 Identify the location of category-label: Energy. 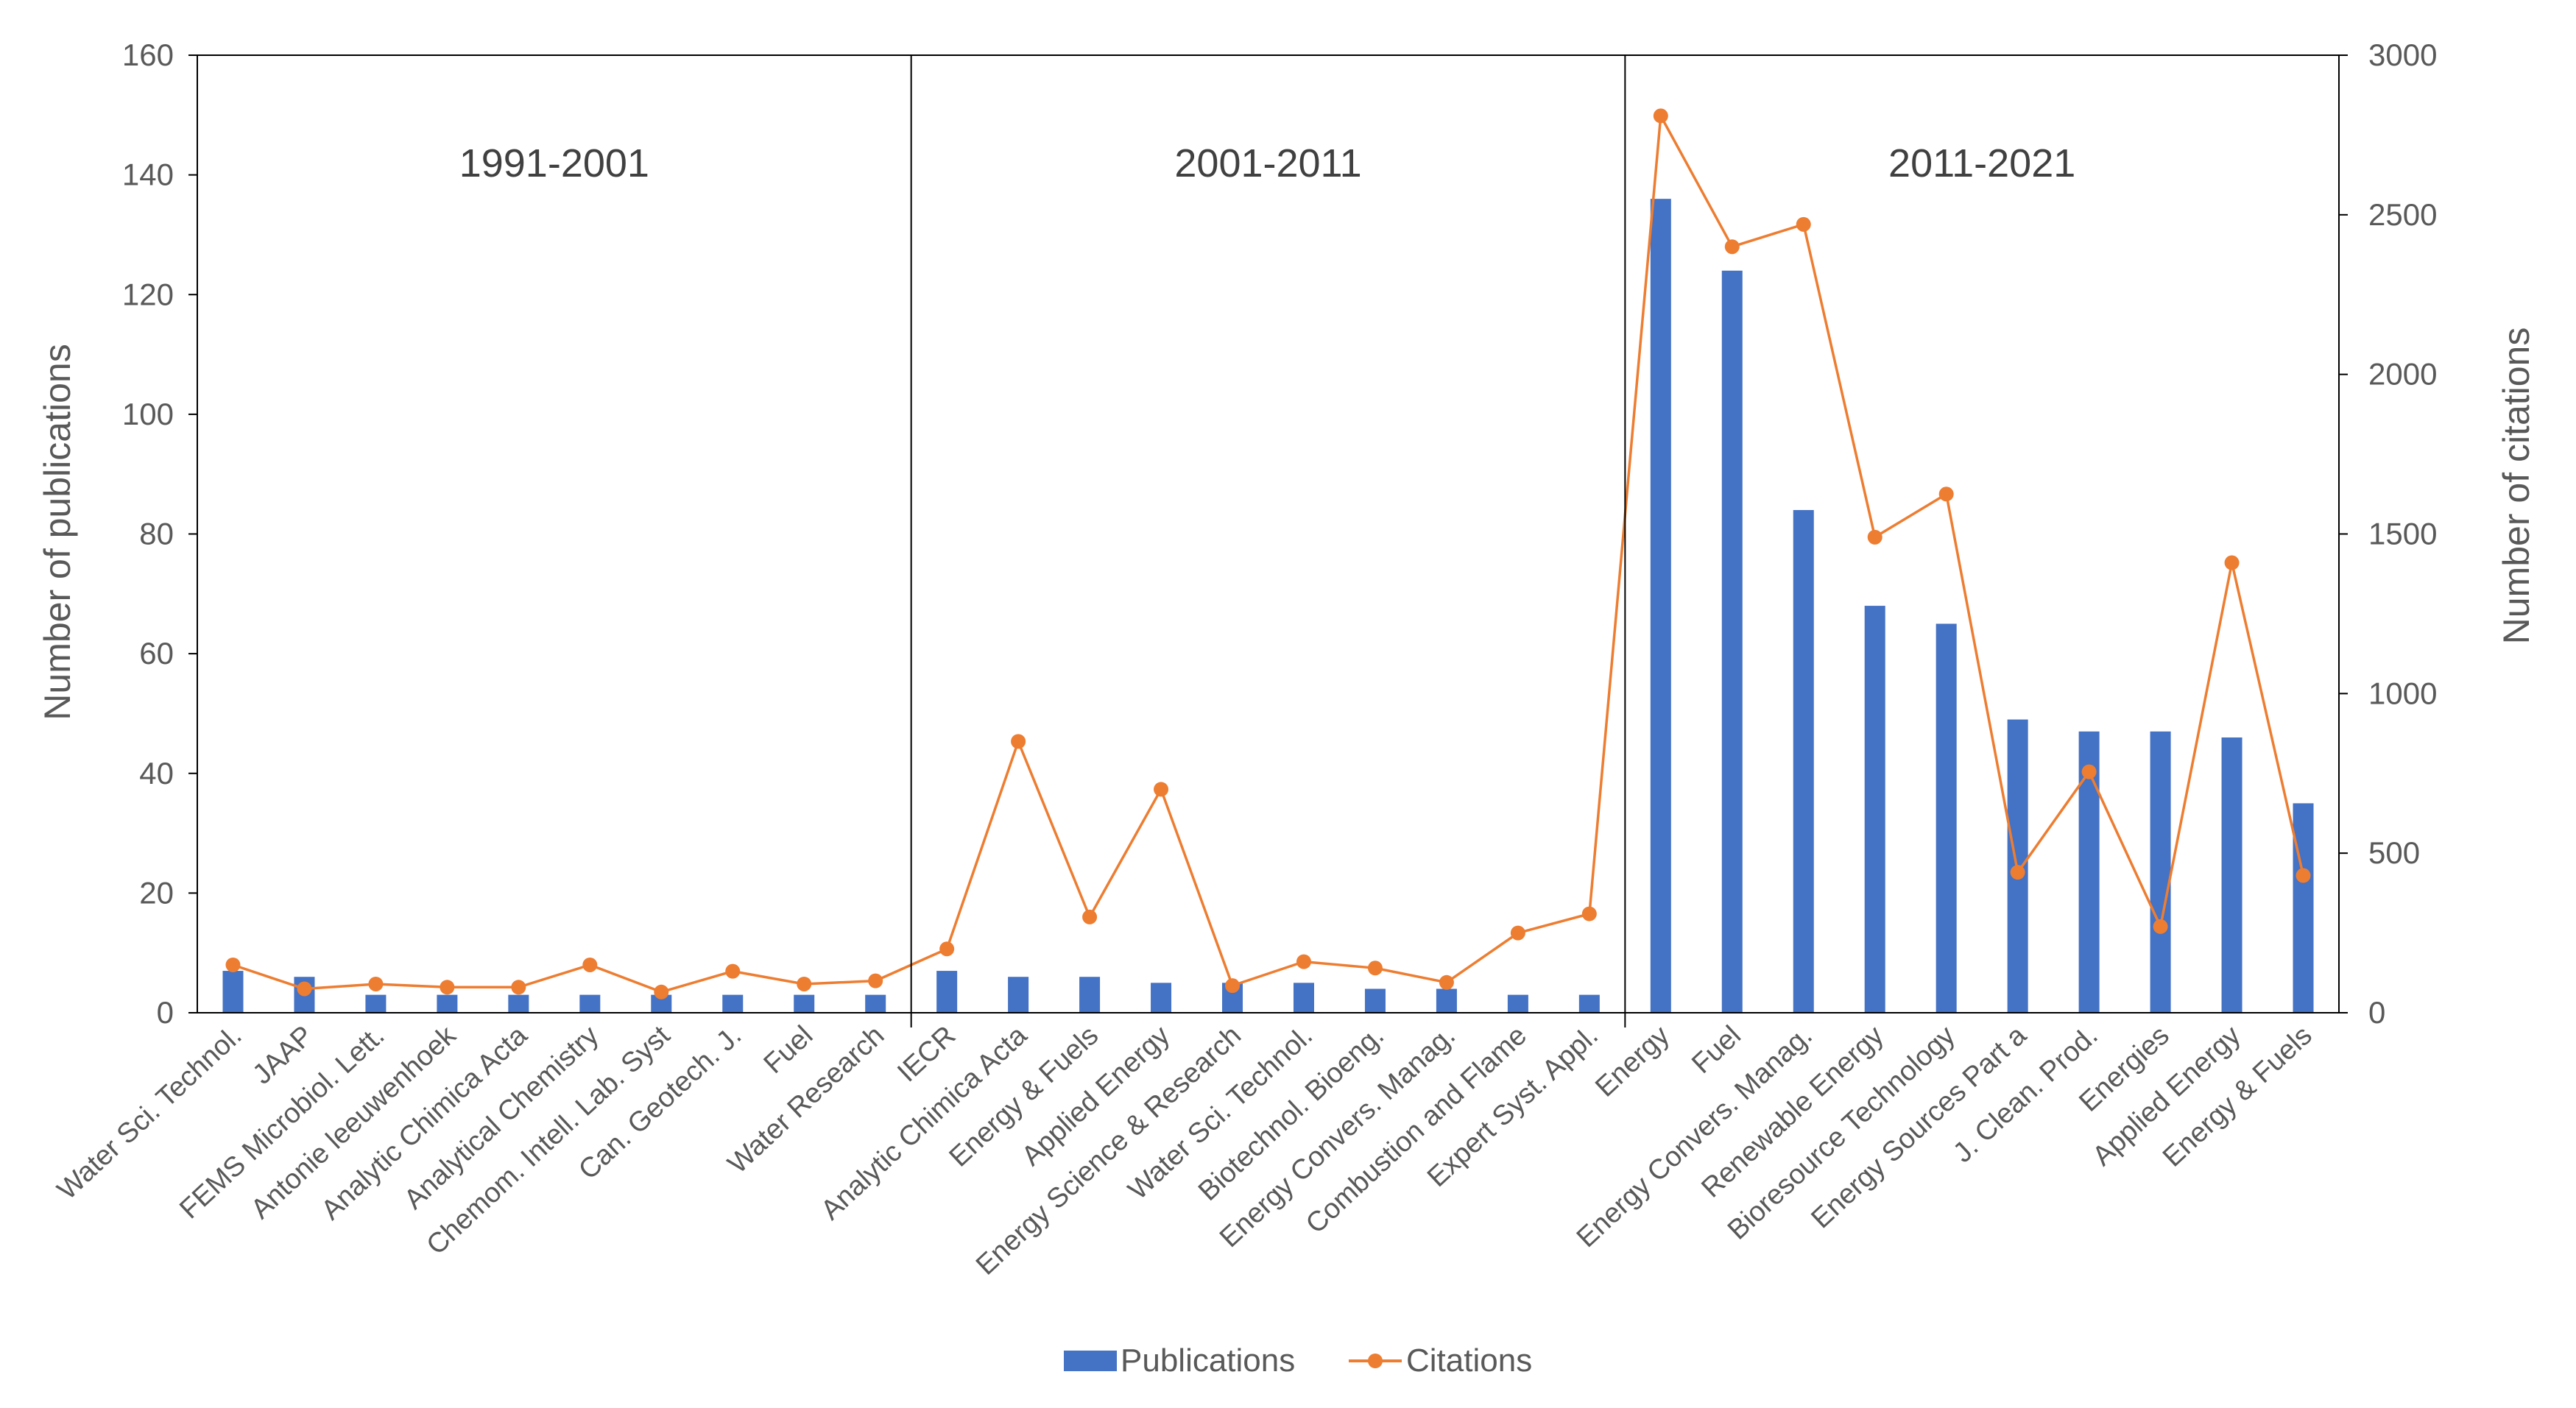
(1632, 1061).